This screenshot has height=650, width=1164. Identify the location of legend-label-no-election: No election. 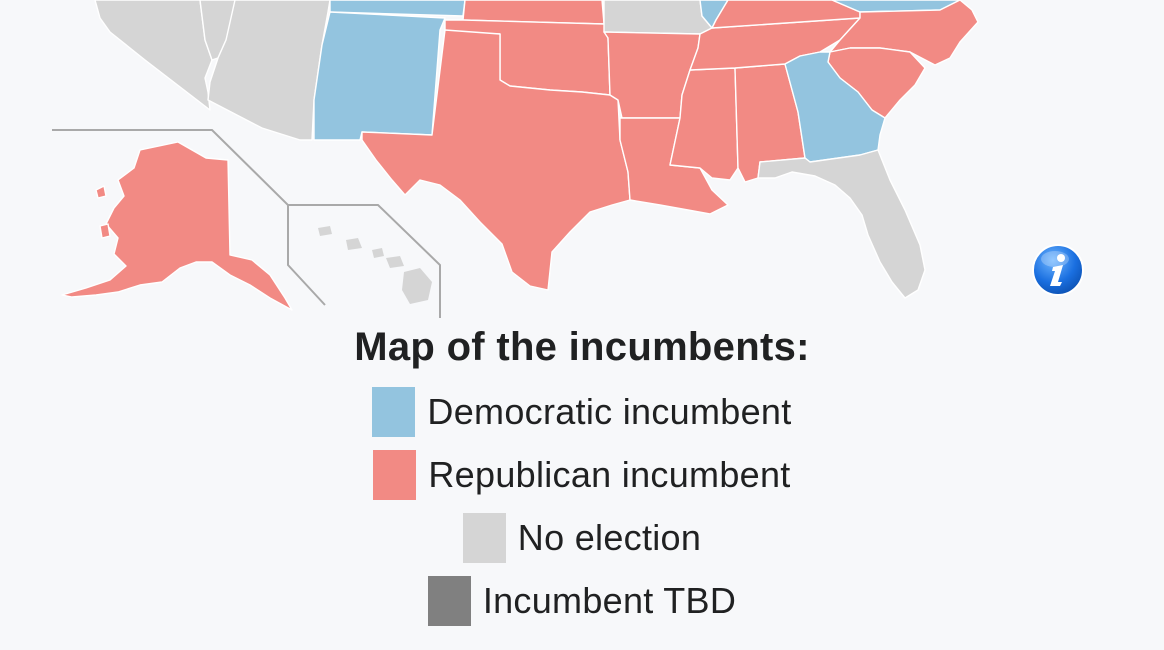
(609, 537).